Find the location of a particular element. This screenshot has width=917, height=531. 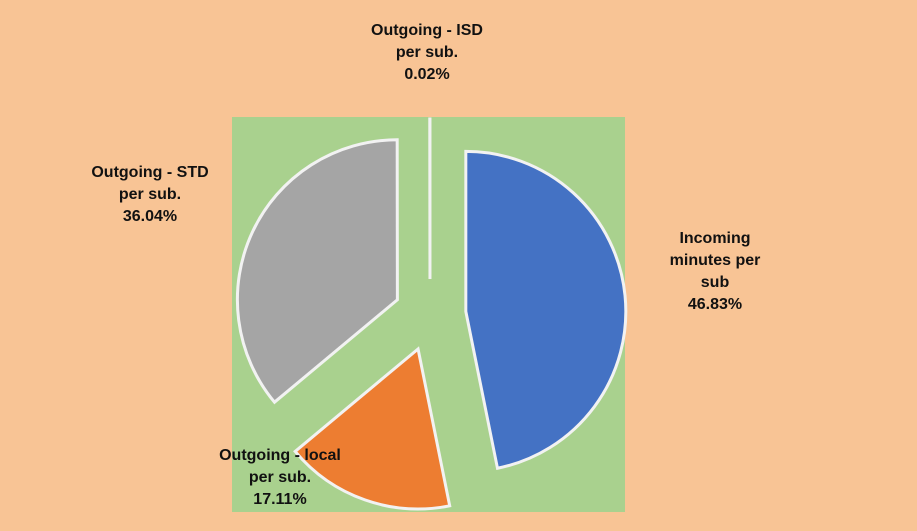

value-label: 36.04% is located at coordinates (150, 216).